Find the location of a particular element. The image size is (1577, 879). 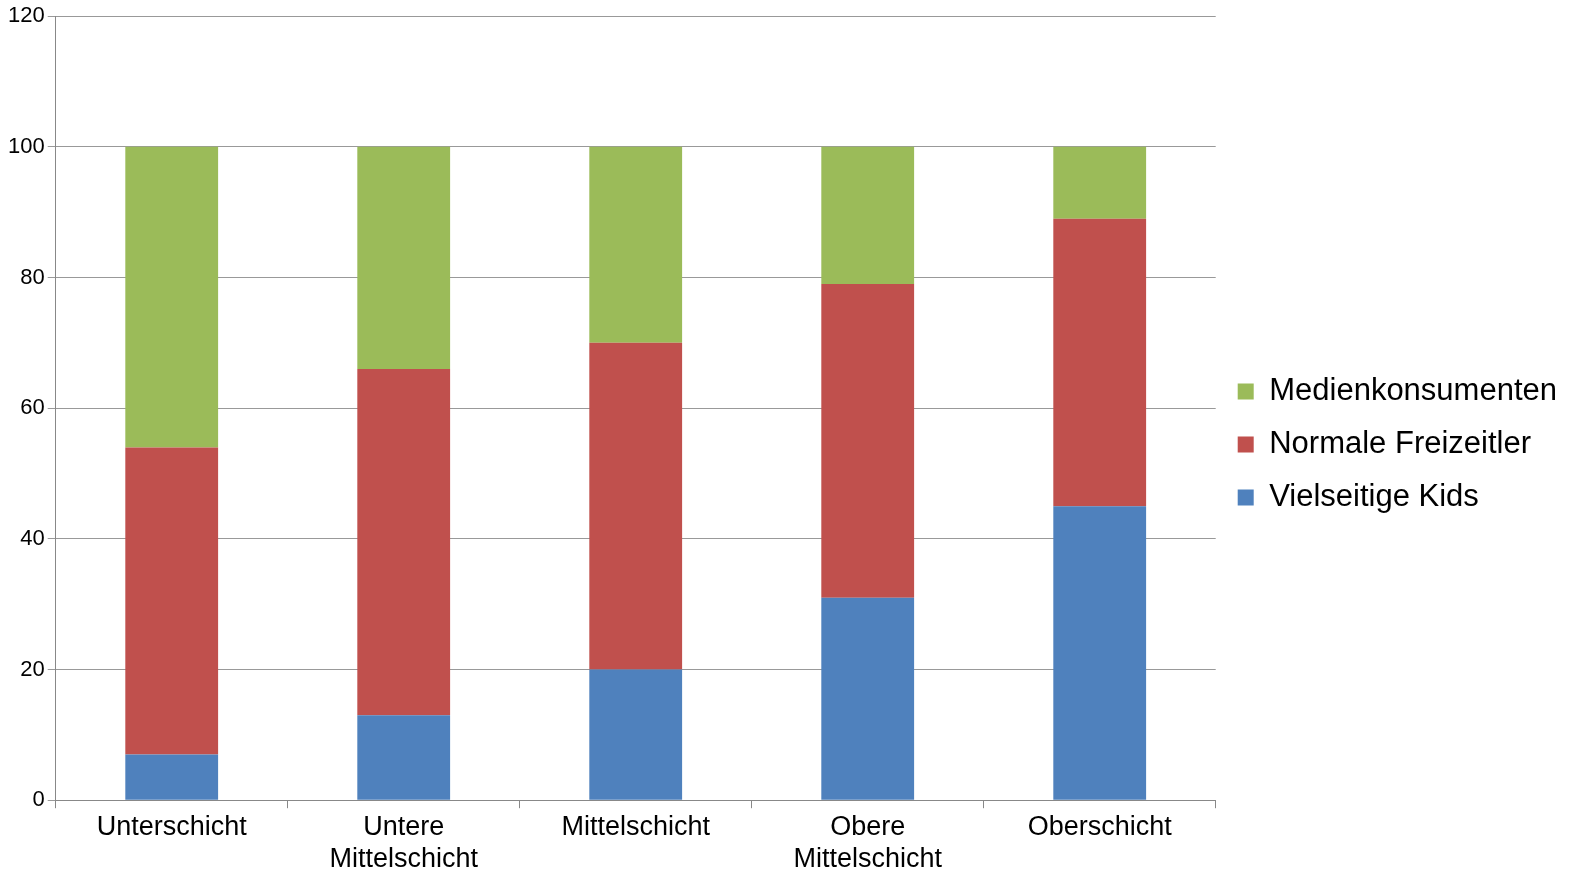

legend-label: Medienkonsumenten is located at coordinates (1413, 390).